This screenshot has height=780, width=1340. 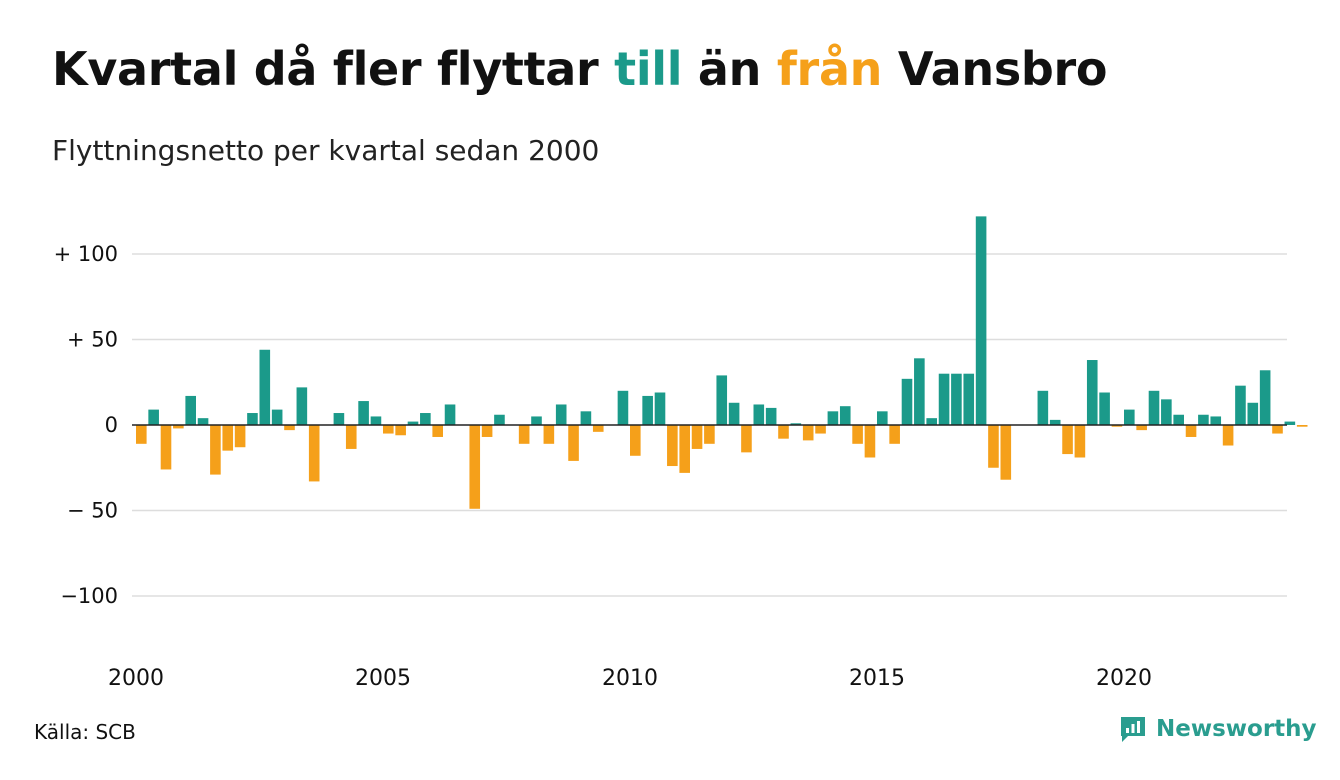 I want to click on title-part-1: Kvartal då fler flyttar, so click(x=333, y=69).